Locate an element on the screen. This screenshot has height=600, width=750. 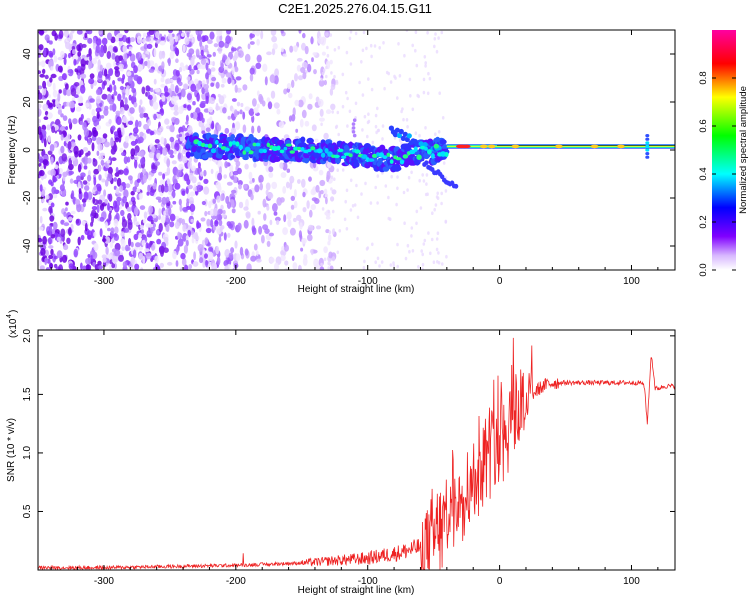
colorbar-tick-label: 0.0 is located at coordinates (703, 269).